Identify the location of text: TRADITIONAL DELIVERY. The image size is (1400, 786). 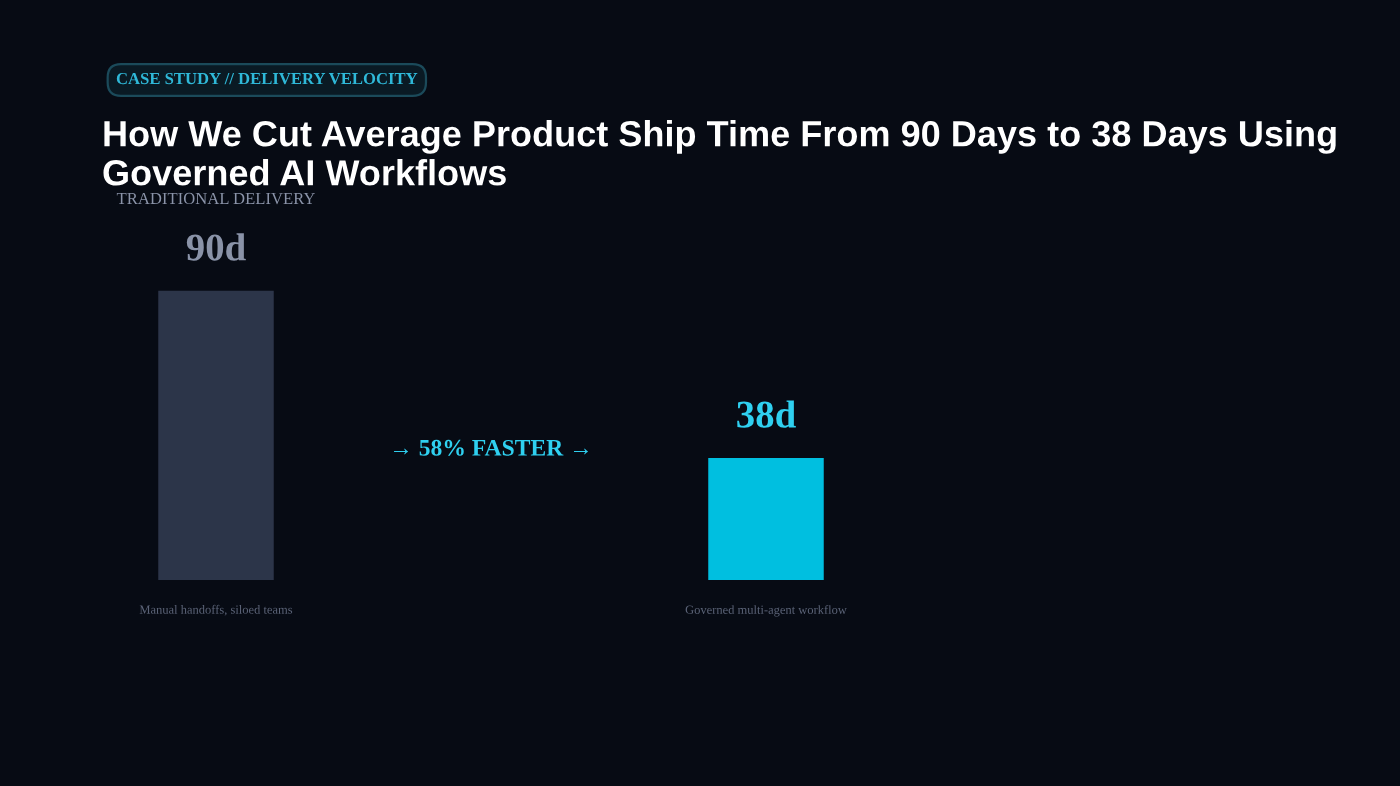
(216, 198).